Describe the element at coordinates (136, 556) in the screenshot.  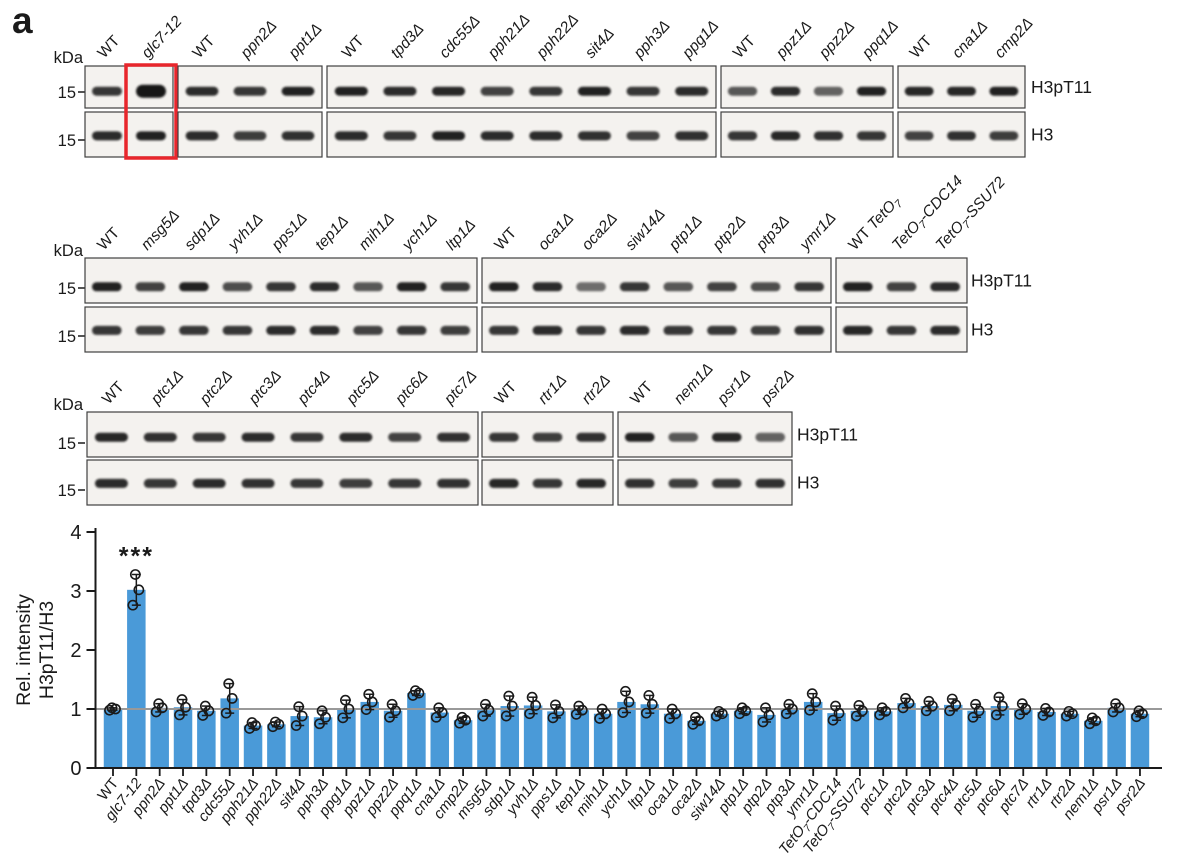
I see `significance-label: ***` at that location.